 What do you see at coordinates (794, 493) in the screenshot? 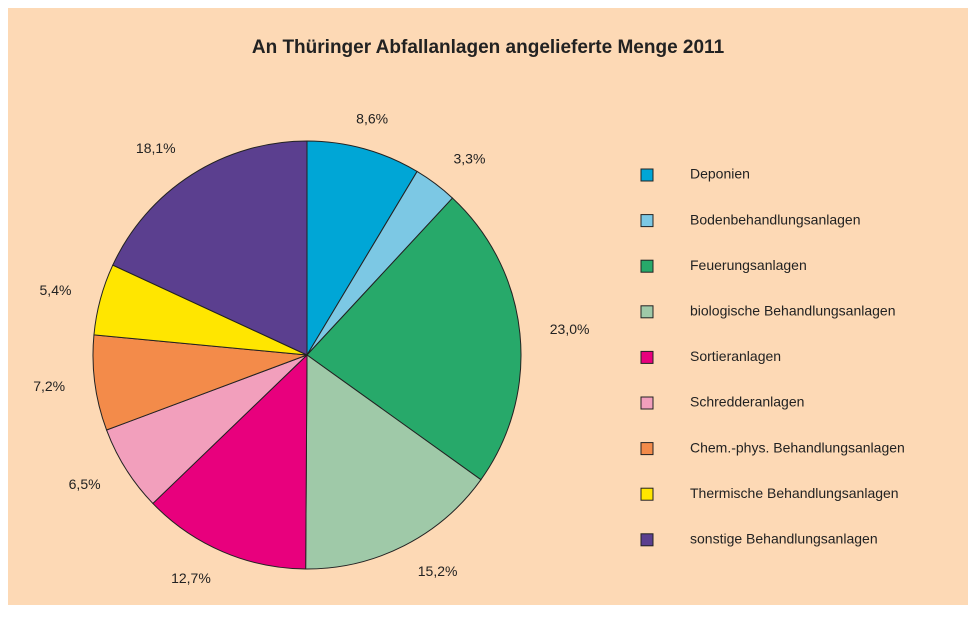
I see `legend-label: Thermische Behandlungsanlagen` at bounding box center [794, 493].